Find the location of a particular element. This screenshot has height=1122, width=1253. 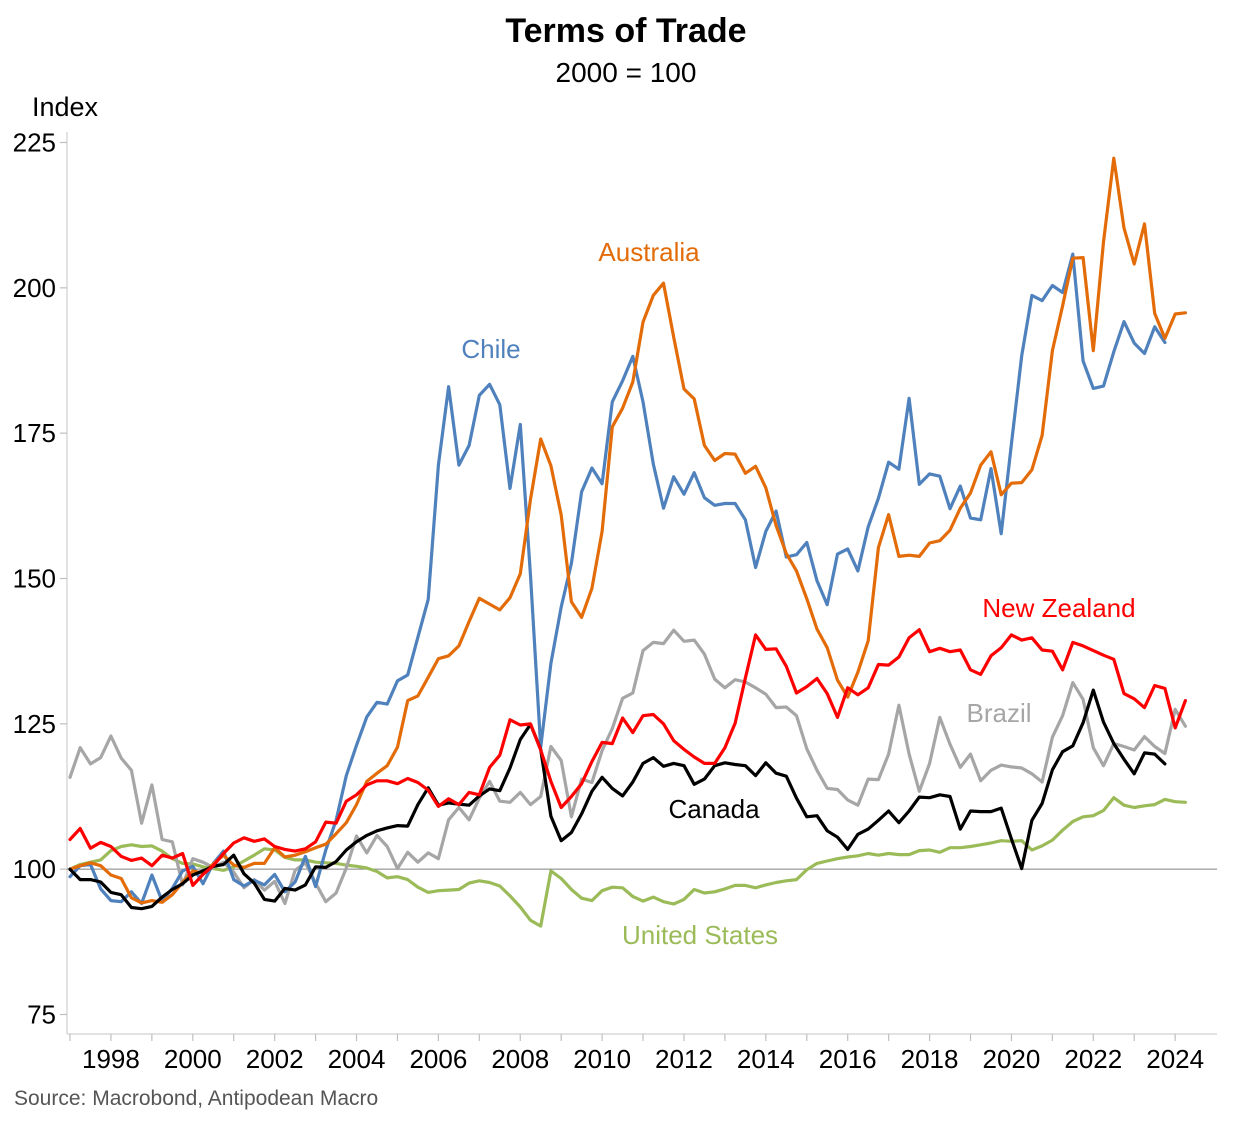

x-tick-label: 2020 is located at coordinates (1012, 1059).